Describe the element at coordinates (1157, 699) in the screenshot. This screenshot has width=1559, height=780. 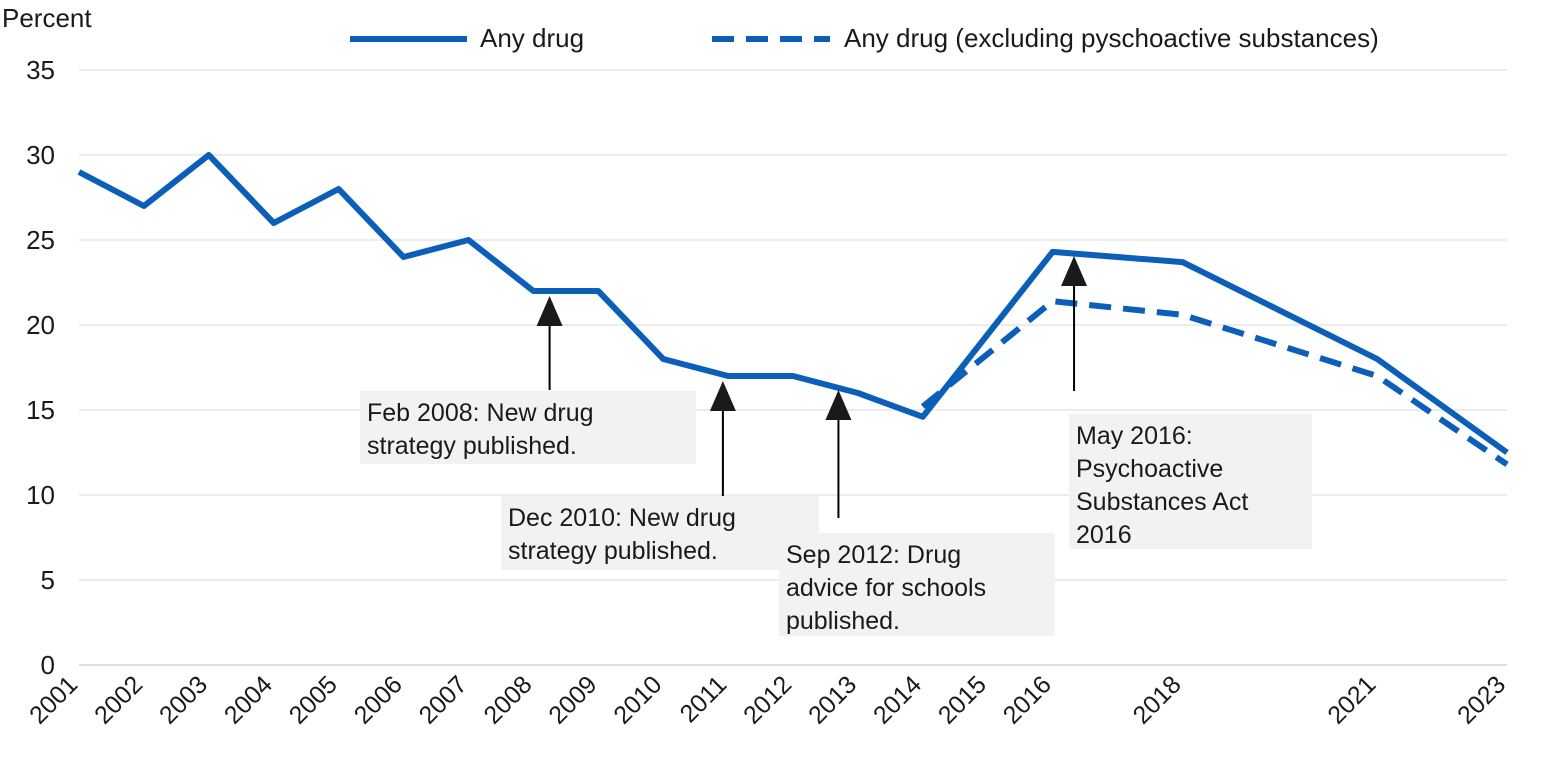
I see `x-tick-label: 2018` at that location.